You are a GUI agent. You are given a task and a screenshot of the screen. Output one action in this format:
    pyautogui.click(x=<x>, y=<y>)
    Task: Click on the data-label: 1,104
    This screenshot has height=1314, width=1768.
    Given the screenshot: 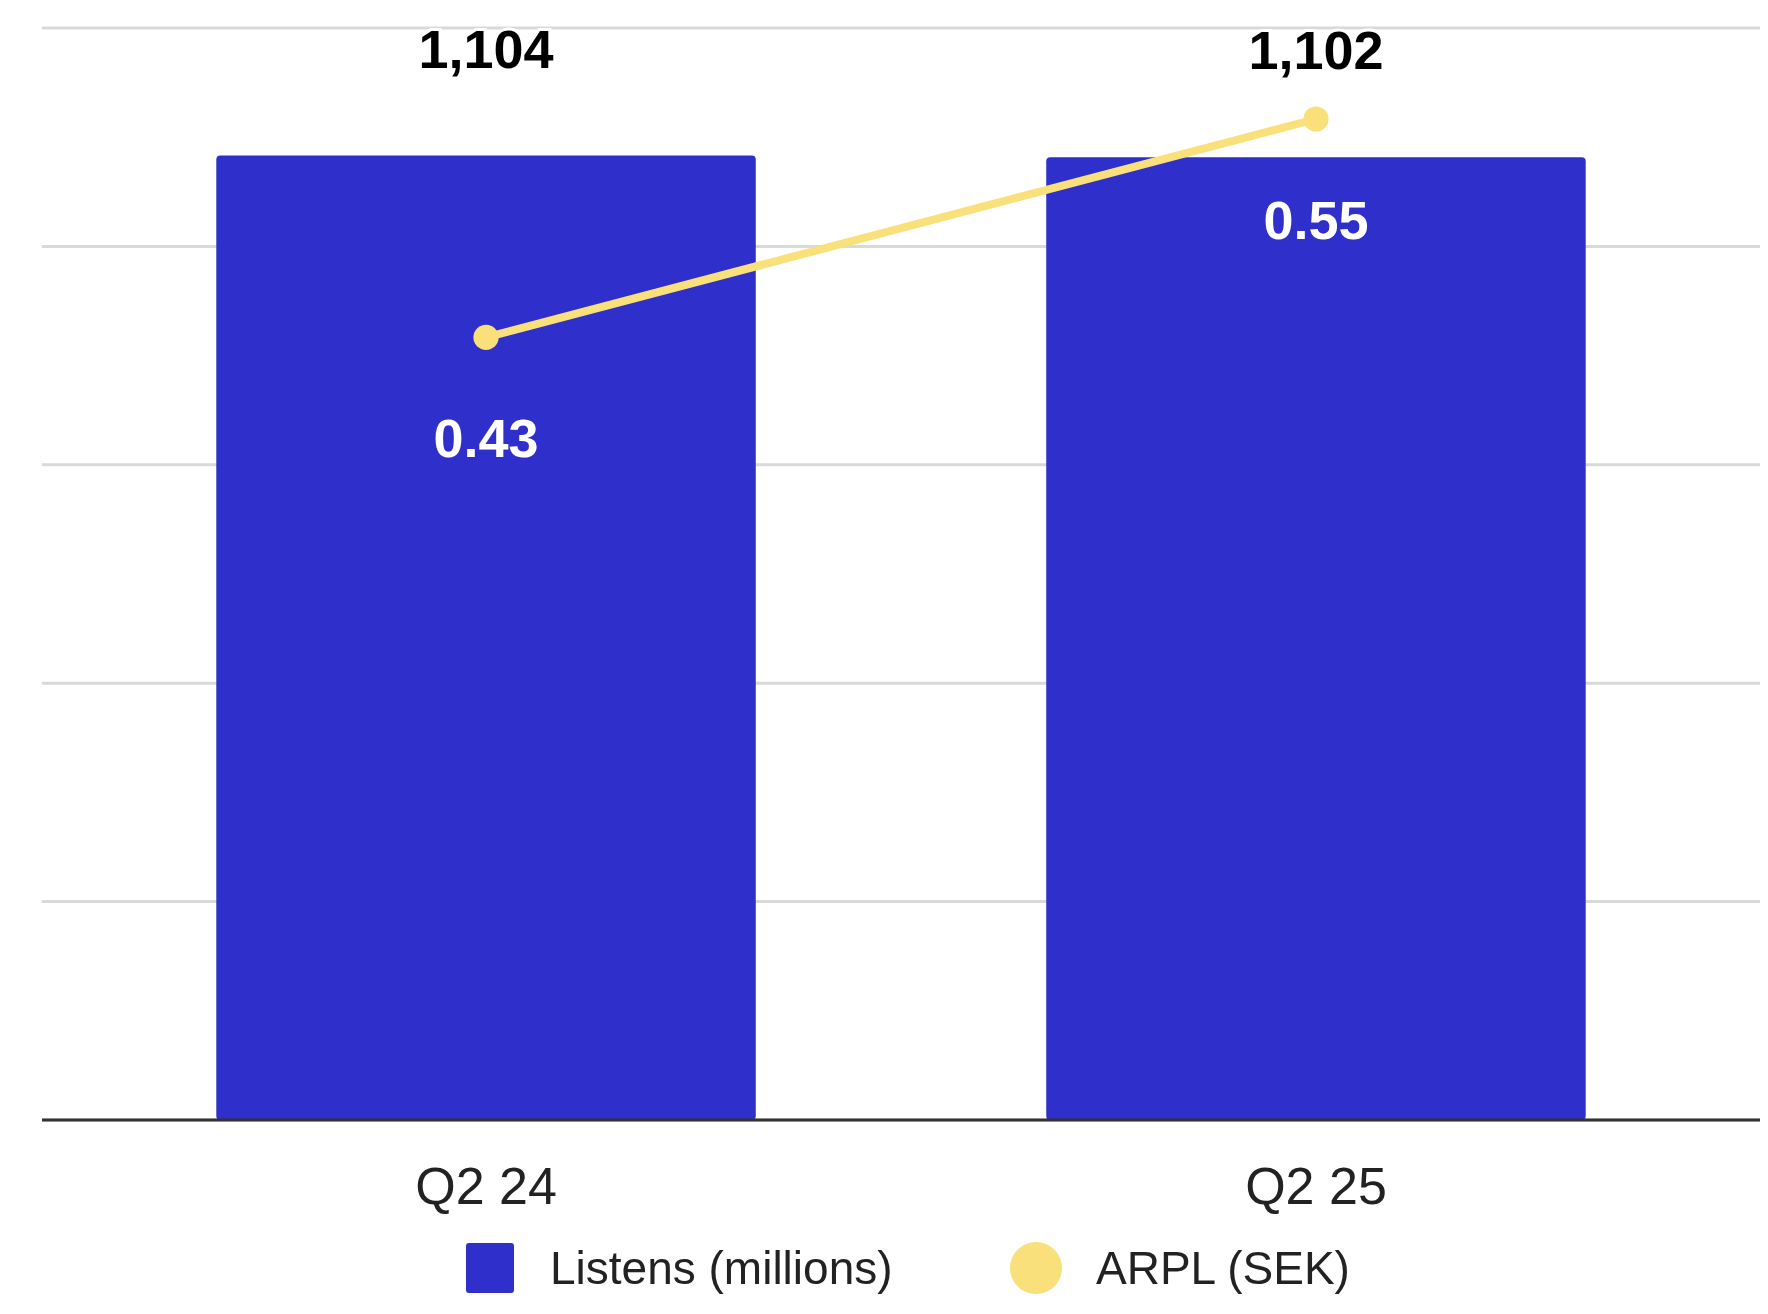 What is the action you would take?
    pyautogui.click(x=486, y=48)
    